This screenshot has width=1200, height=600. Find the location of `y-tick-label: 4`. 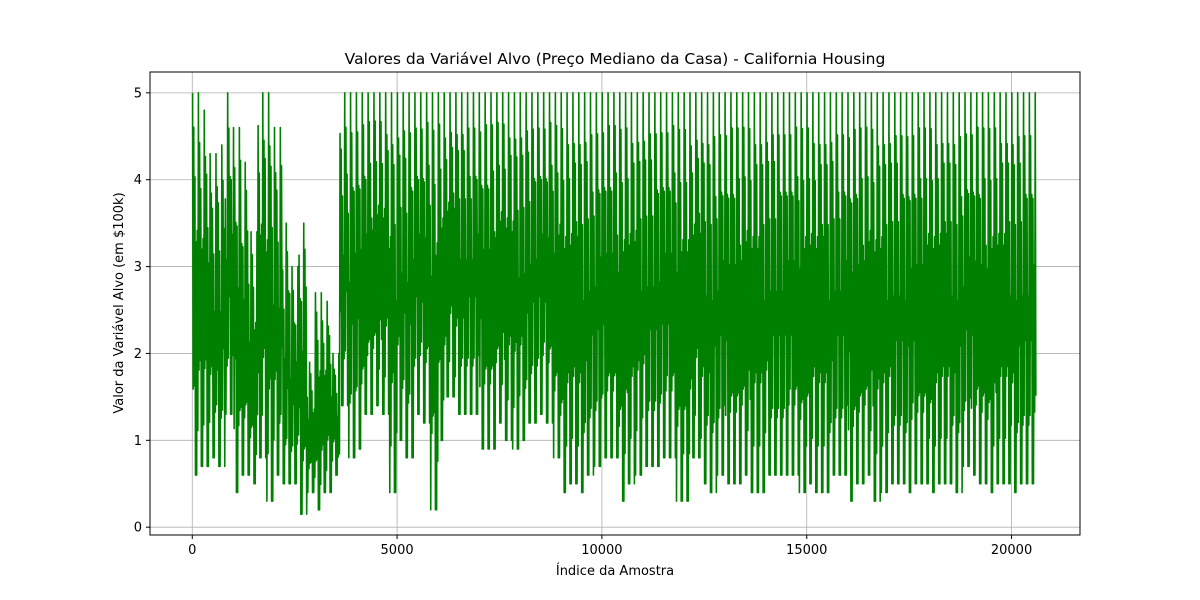

y-tick-label: 4 is located at coordinates (138, 180).